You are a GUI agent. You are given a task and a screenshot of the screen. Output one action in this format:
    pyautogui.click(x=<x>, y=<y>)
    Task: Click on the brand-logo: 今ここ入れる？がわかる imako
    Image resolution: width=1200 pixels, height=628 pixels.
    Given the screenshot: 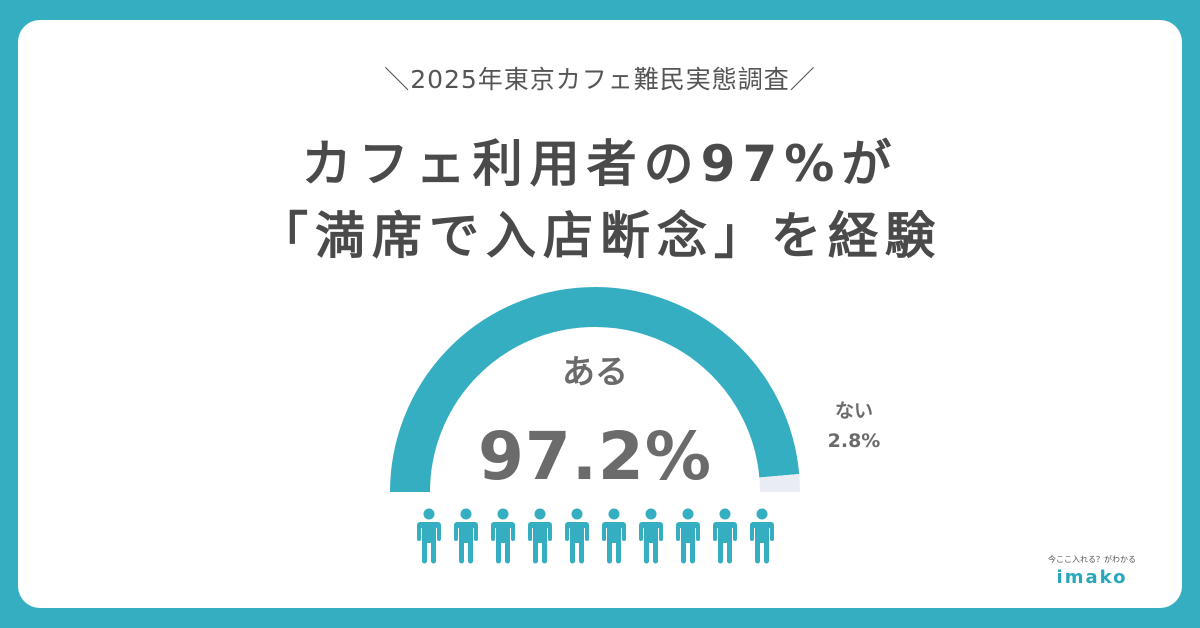 What is the action you would take?
    pyautogui.click(x=1092, y=571)
    